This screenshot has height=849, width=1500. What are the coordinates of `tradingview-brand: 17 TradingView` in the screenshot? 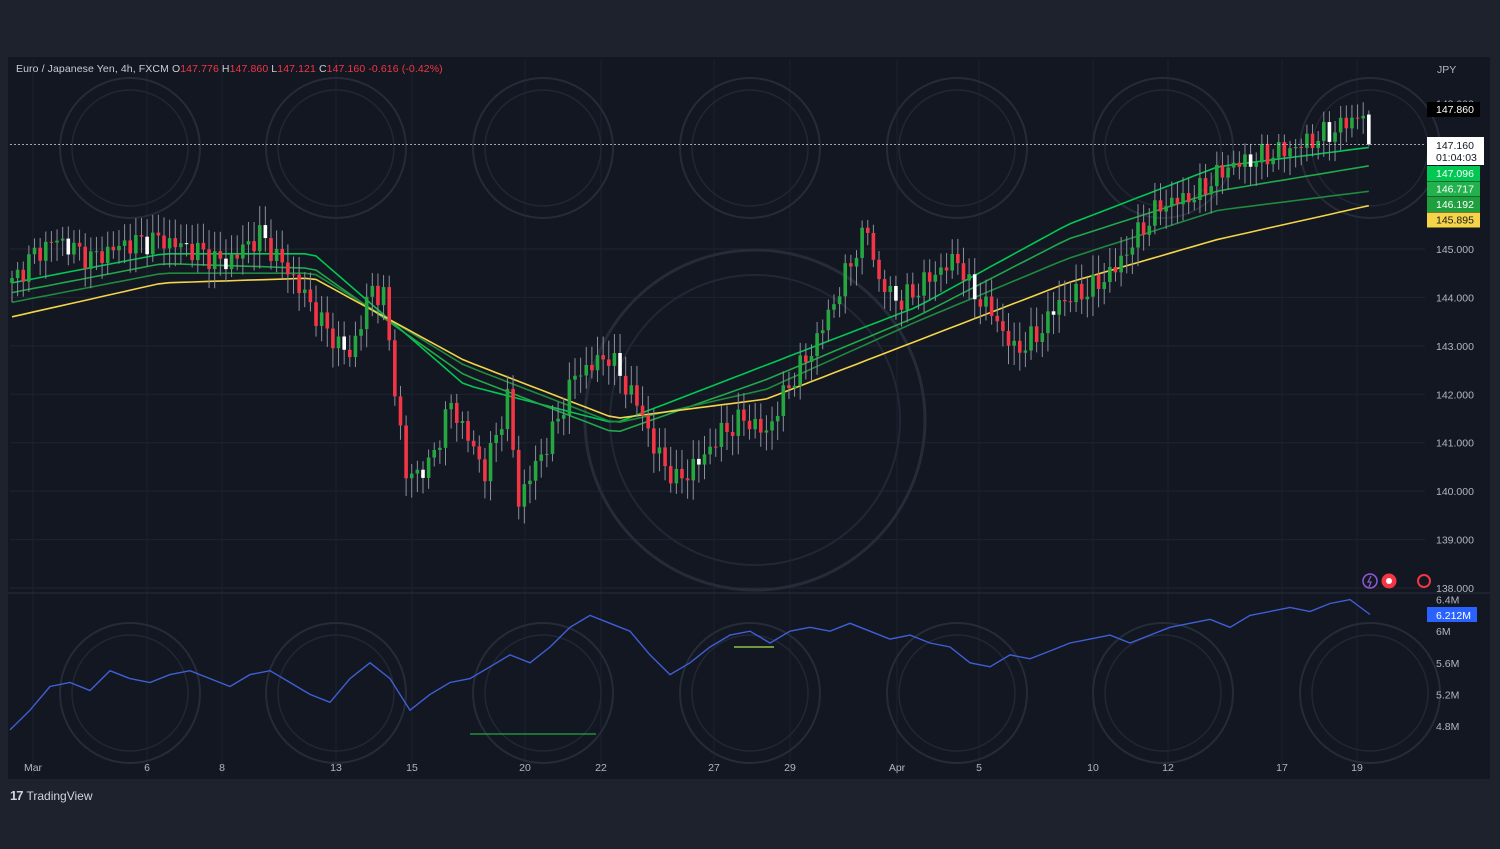 It's located at (51, 795).